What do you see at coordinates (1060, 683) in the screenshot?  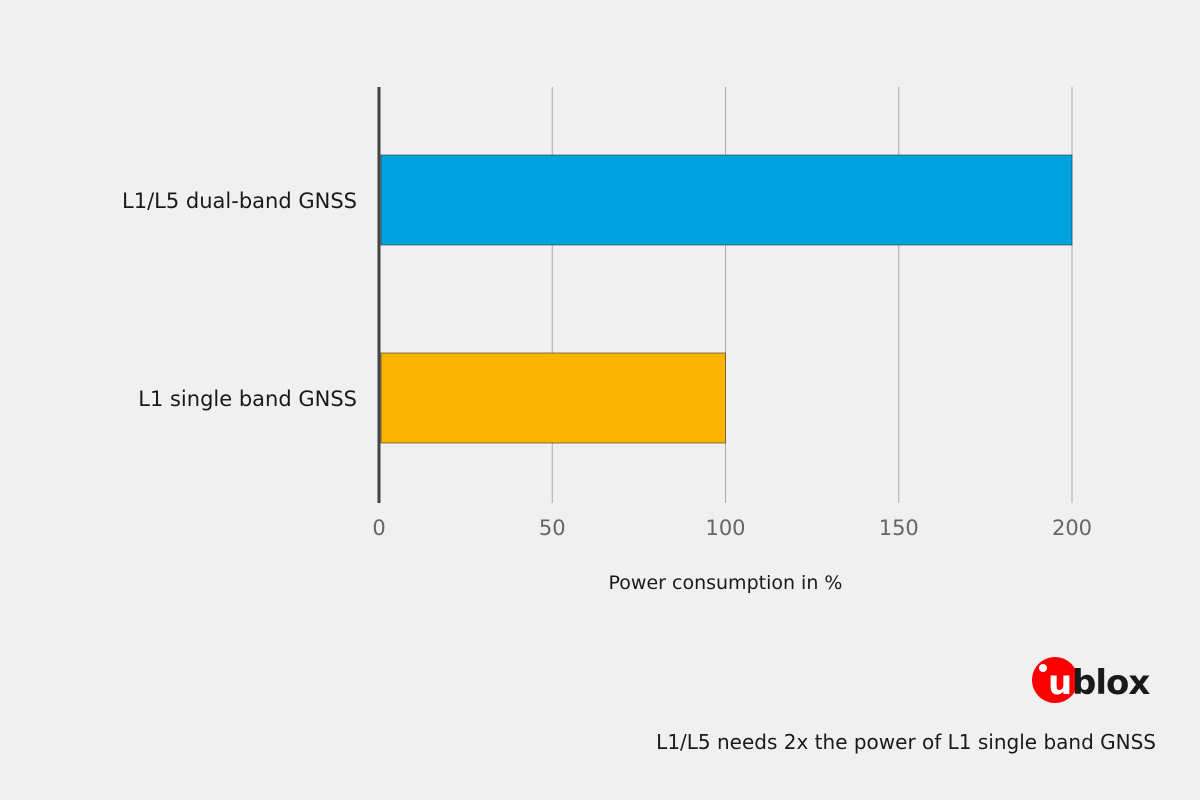 I see `svg-text: u` at bounding box center [1060, 683].